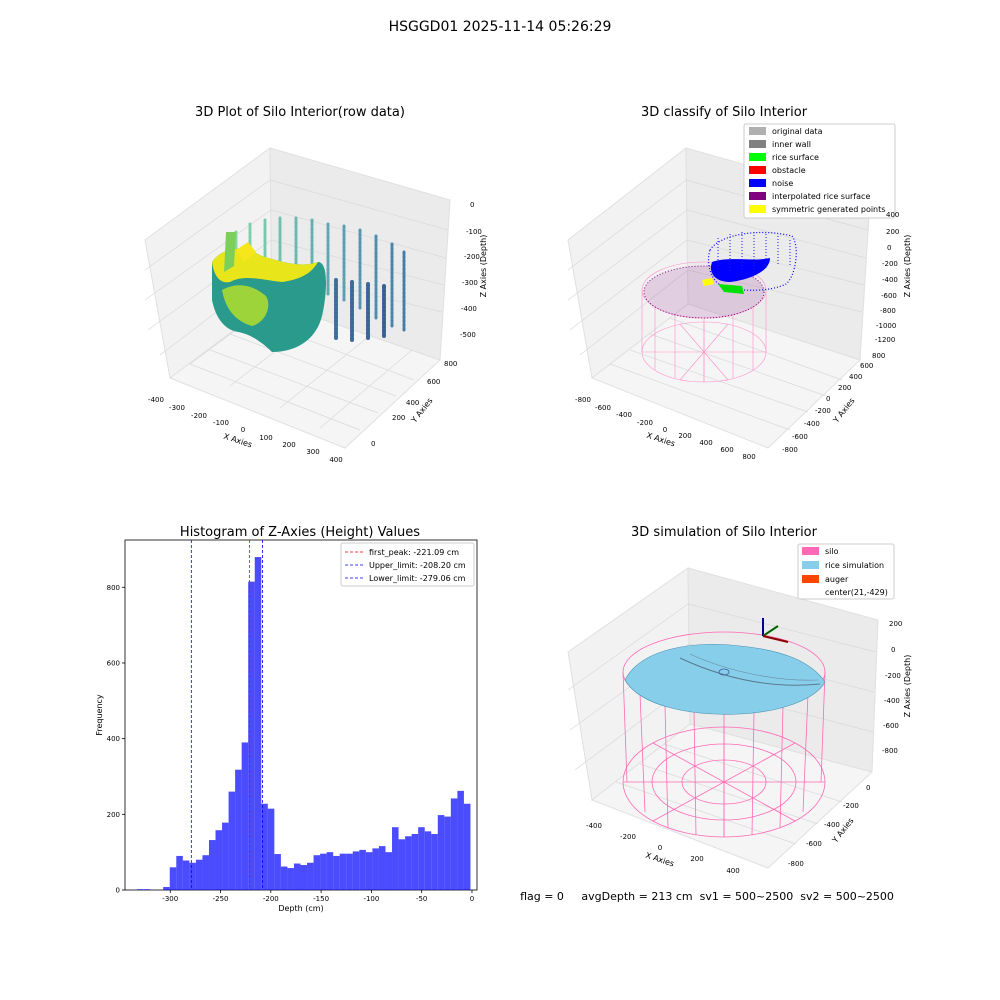  Describe the element at coordinates (855, 377) in the screenshot. I see `classify-y-tick: 400` at that location.